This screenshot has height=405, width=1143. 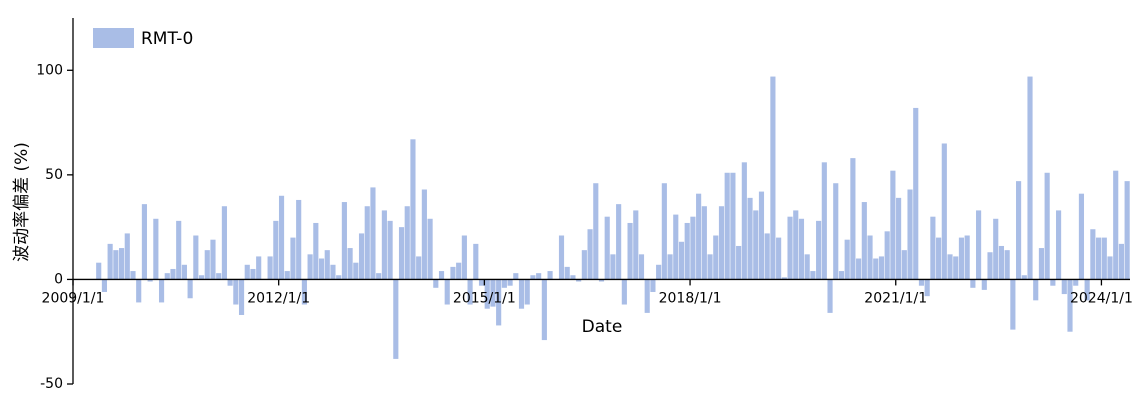 What do you see at coordinates (58, 279) in the screenshot?
I see `y-tick-label: 0` at bounding box center [58, 279].